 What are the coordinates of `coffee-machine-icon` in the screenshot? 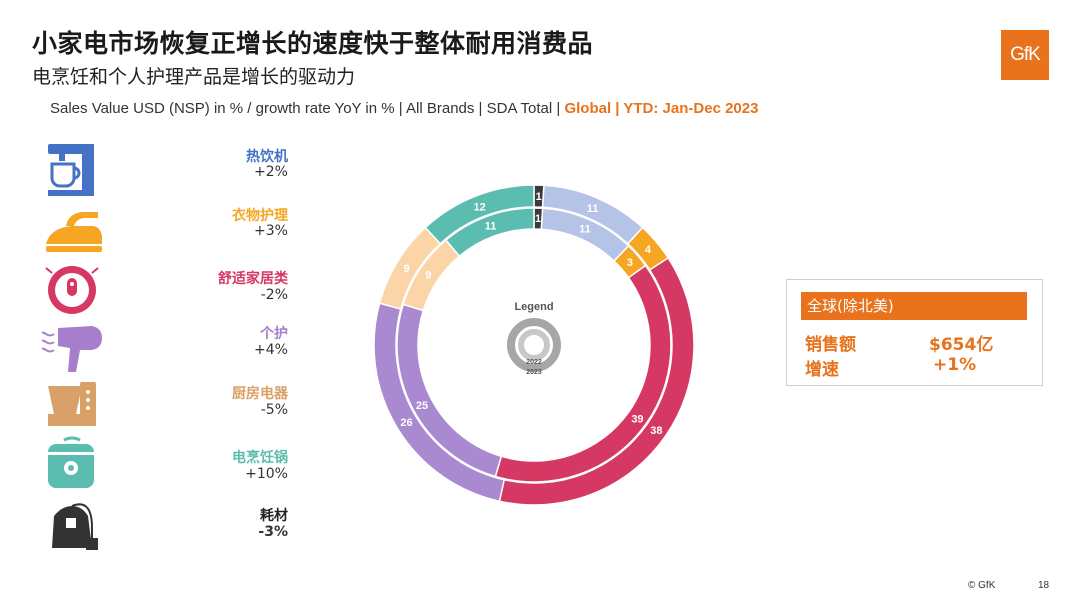 It's located at (71, 170).